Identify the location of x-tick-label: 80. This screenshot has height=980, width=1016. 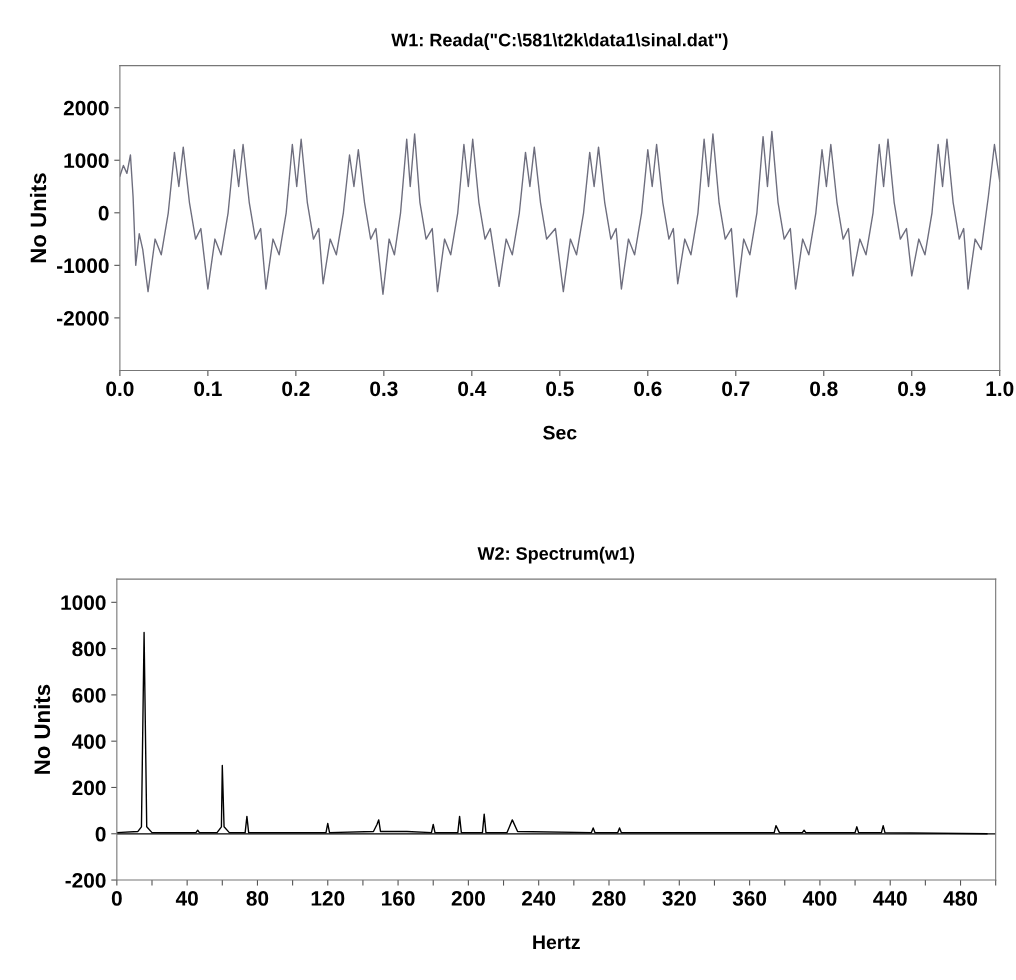
(257, 898).